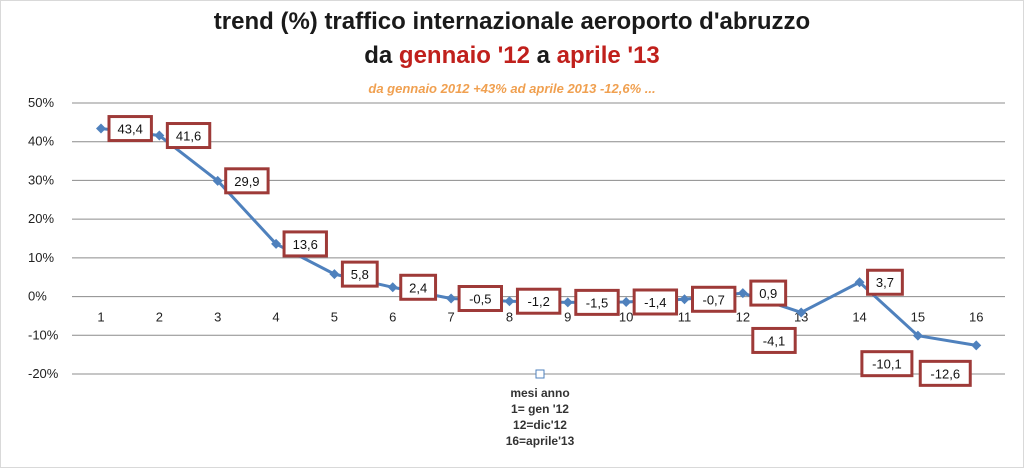 Image resolution: width=1024 pixels, height=468 pixels. Describe the element at coordinates (743, 317) in the screenshot. I see `x-tick-label: 12` at that location.